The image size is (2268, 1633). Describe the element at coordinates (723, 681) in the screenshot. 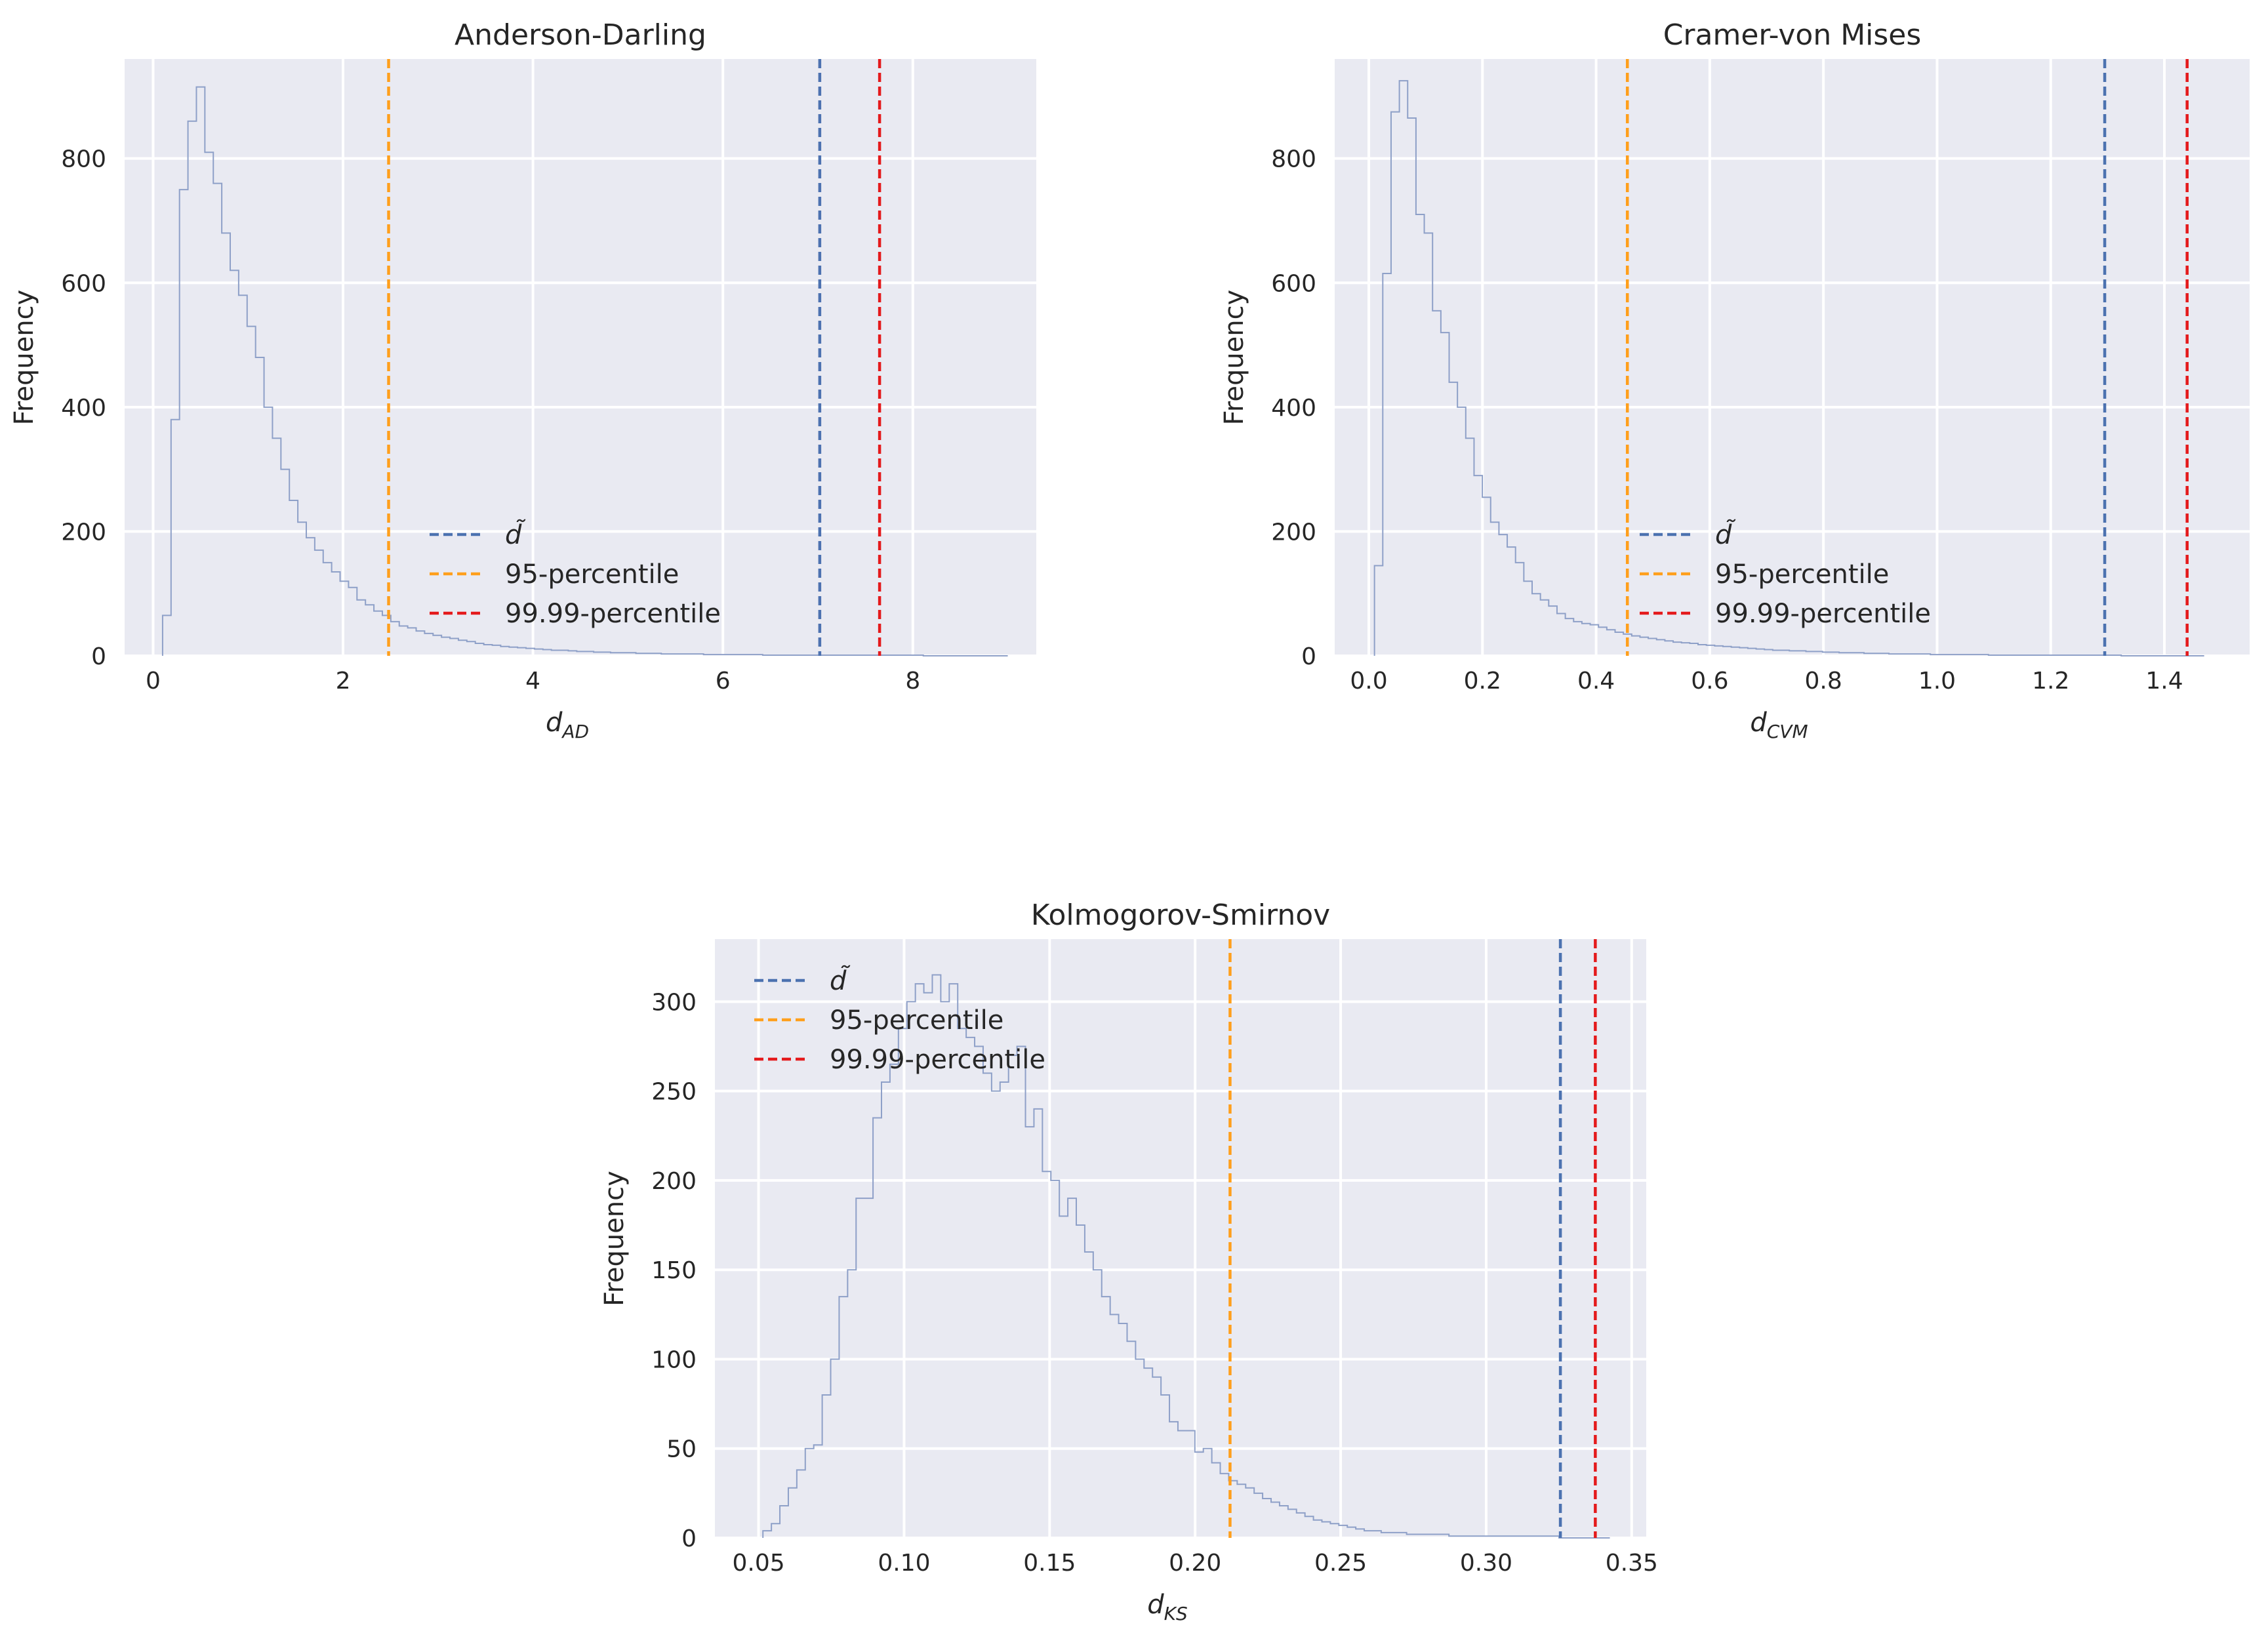

I see `x-tick-label: 6` at that location.